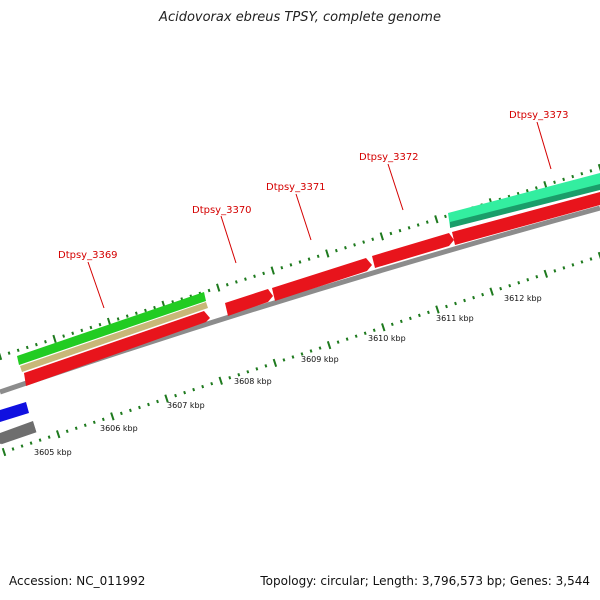 Image resolution: width=600 pixels, height=600 pixels. Describe the element at coordinates (77, 581) in the screenshot. I see `accession-label: Accession: NC_011992` at that location.